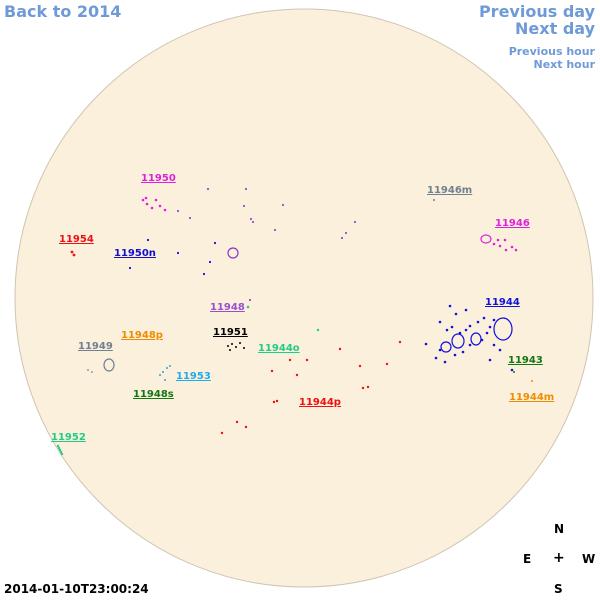 Image resolution: width=600 pixels, height=600 pixels. What do you see at coordinates (158, 178) in the screenshot?
I see `region-label-11950: 11950` at bounding box center [158, 178].